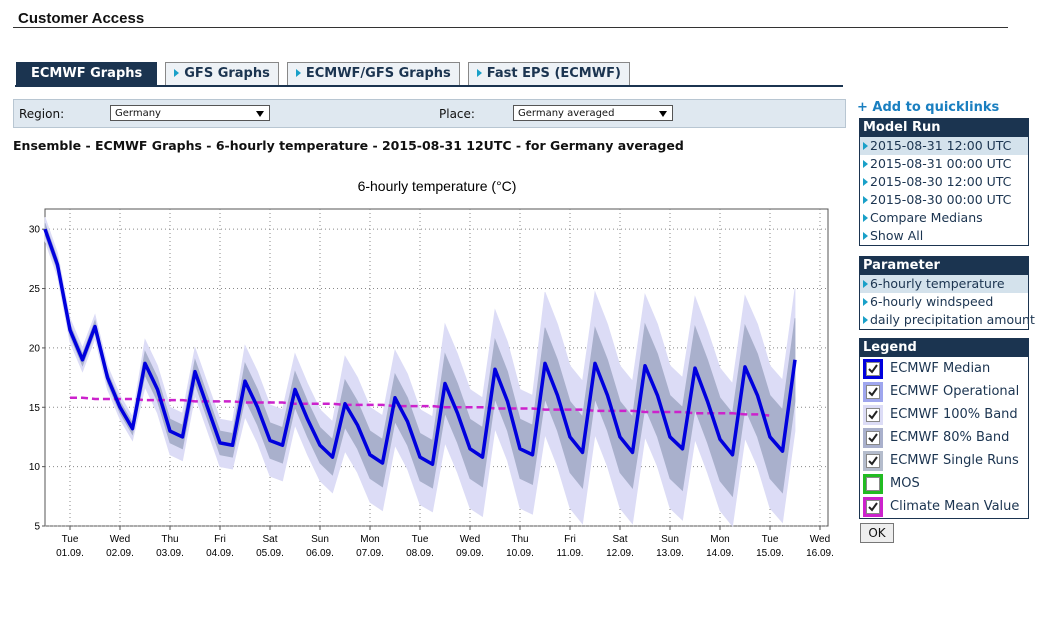 The image size is (1046, 617). I want to click on x-tick-date: 16.09., so click(820, 553).